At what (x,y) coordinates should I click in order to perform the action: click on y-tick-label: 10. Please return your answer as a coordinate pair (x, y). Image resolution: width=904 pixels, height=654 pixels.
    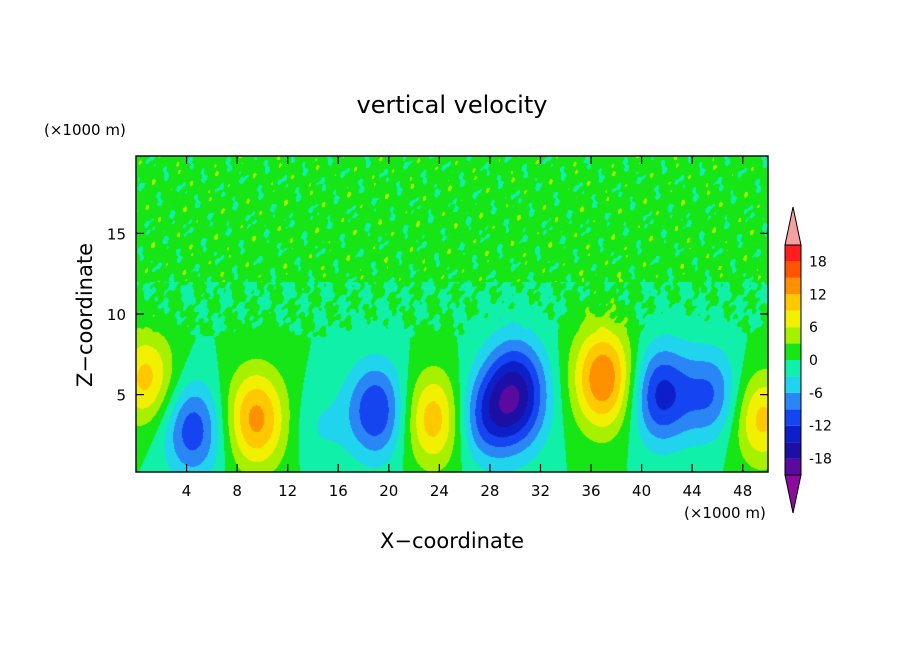
    Looking at the image, I should click on (116, 315).